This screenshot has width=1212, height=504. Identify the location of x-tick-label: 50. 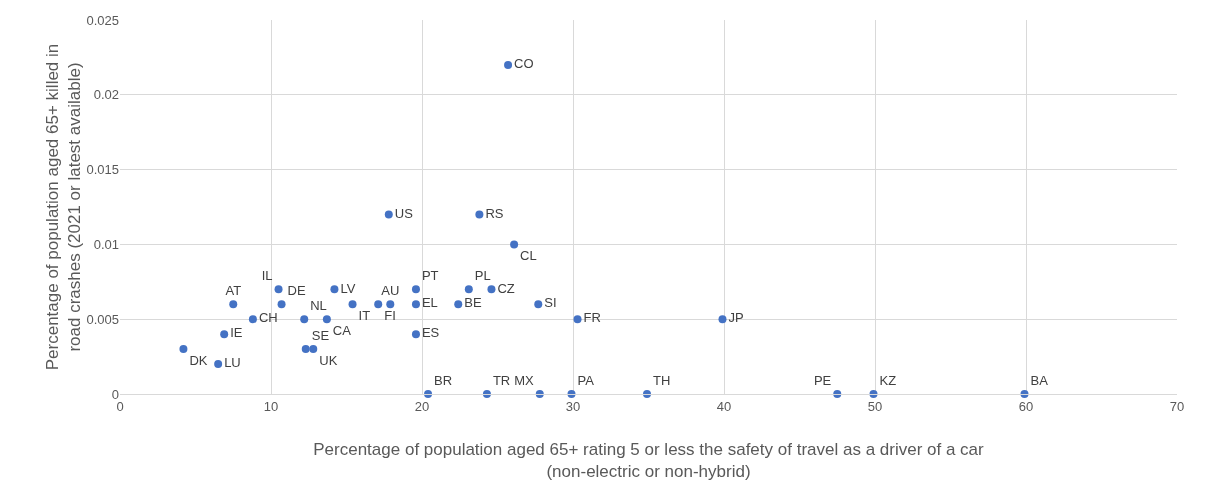
(875, 406).